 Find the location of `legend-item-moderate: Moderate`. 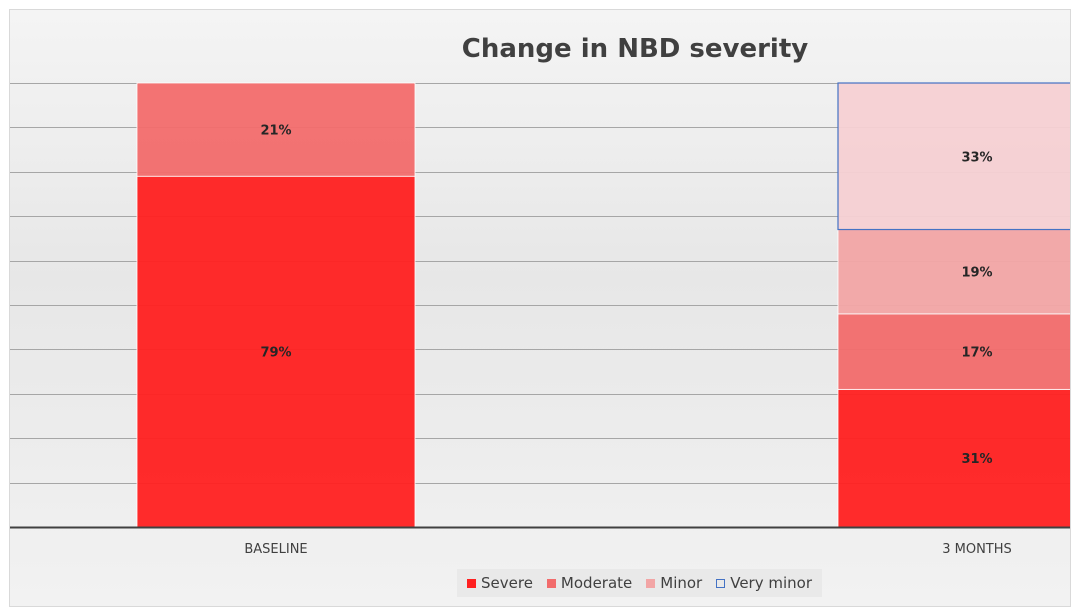

legend-item-moderate: Moderate is located at coordinates (589, 583).